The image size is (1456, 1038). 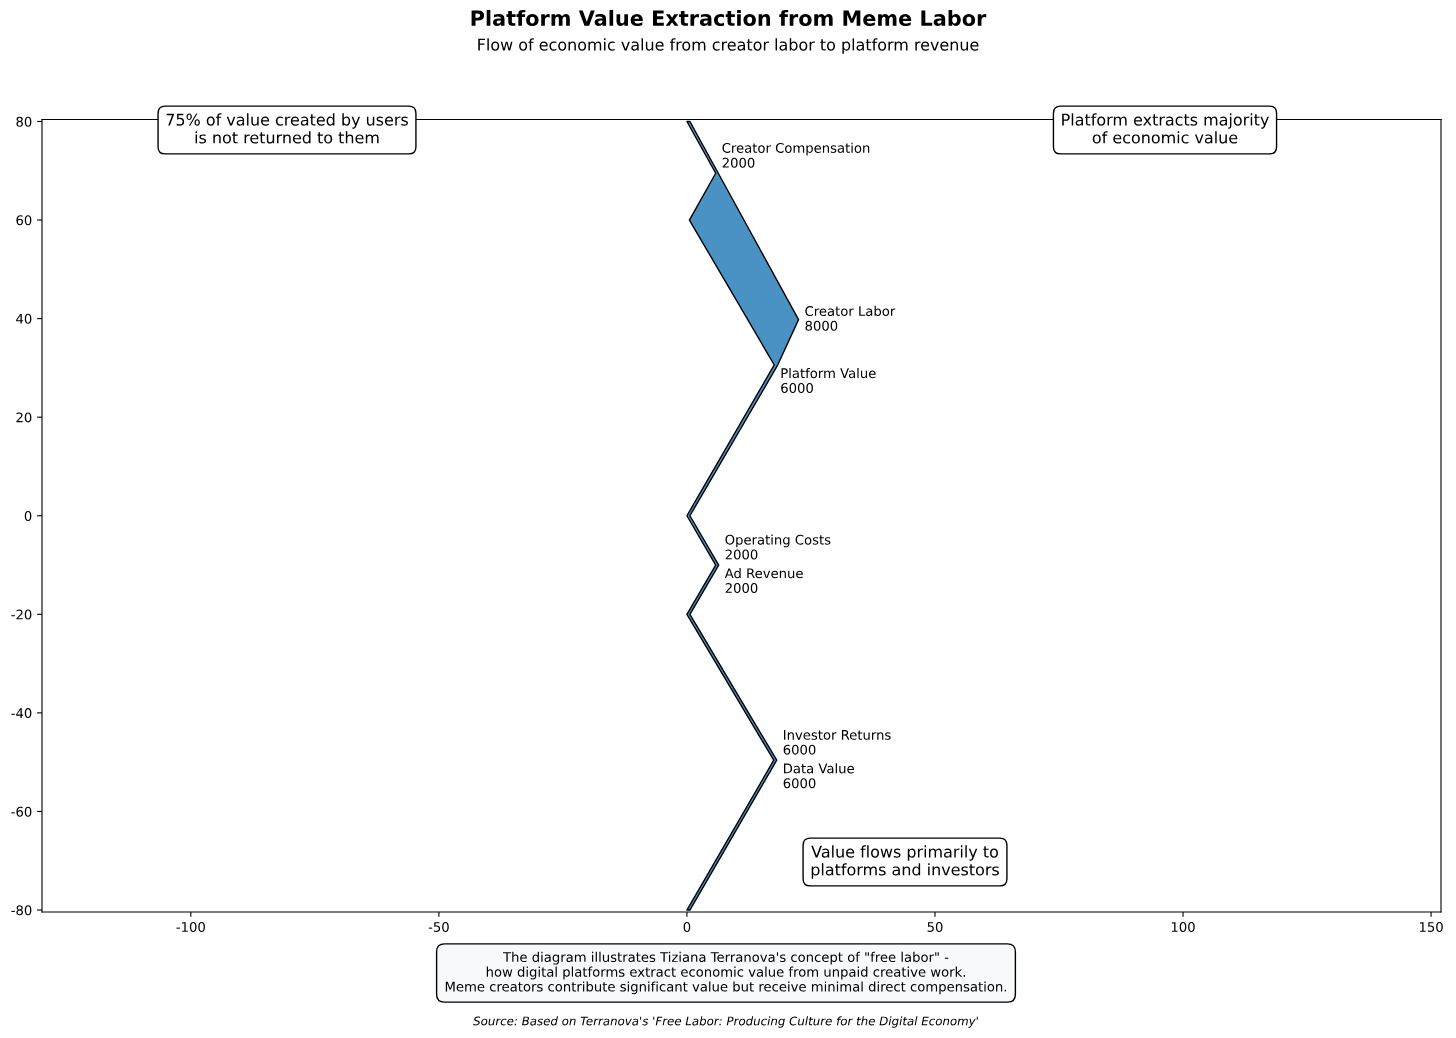 What do you see at coordinates (796, 155) in the screenshot?
I see `annotation: Creator Compensation 2000` at bounding box center [796, 155].